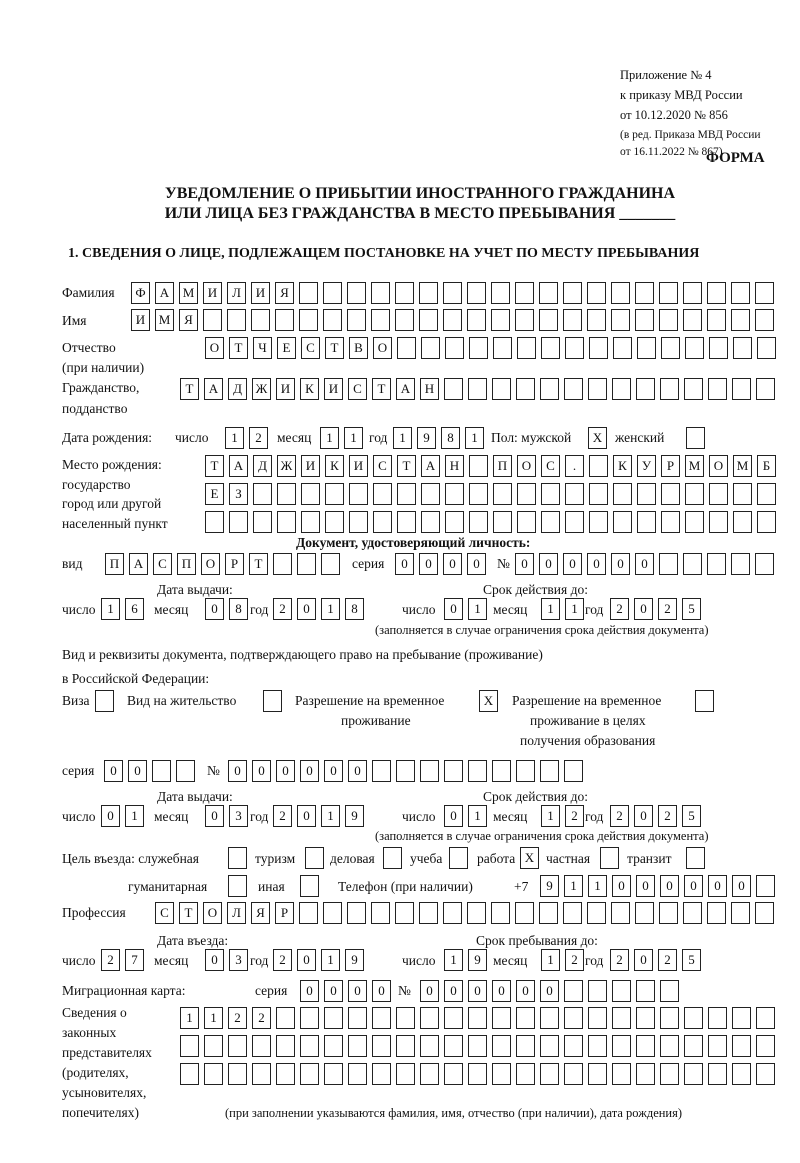  Describe the element at coordinates (284, 913) in the screenshot. I see `char-box: Р` at that location.